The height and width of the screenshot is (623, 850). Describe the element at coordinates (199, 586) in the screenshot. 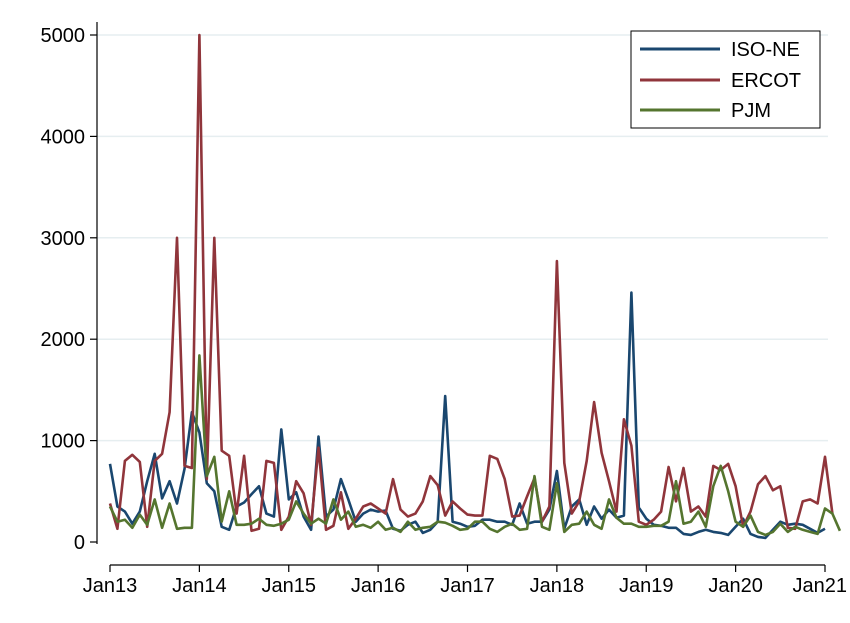

I see `x-tick-label-jan14: Jan14` at that location.